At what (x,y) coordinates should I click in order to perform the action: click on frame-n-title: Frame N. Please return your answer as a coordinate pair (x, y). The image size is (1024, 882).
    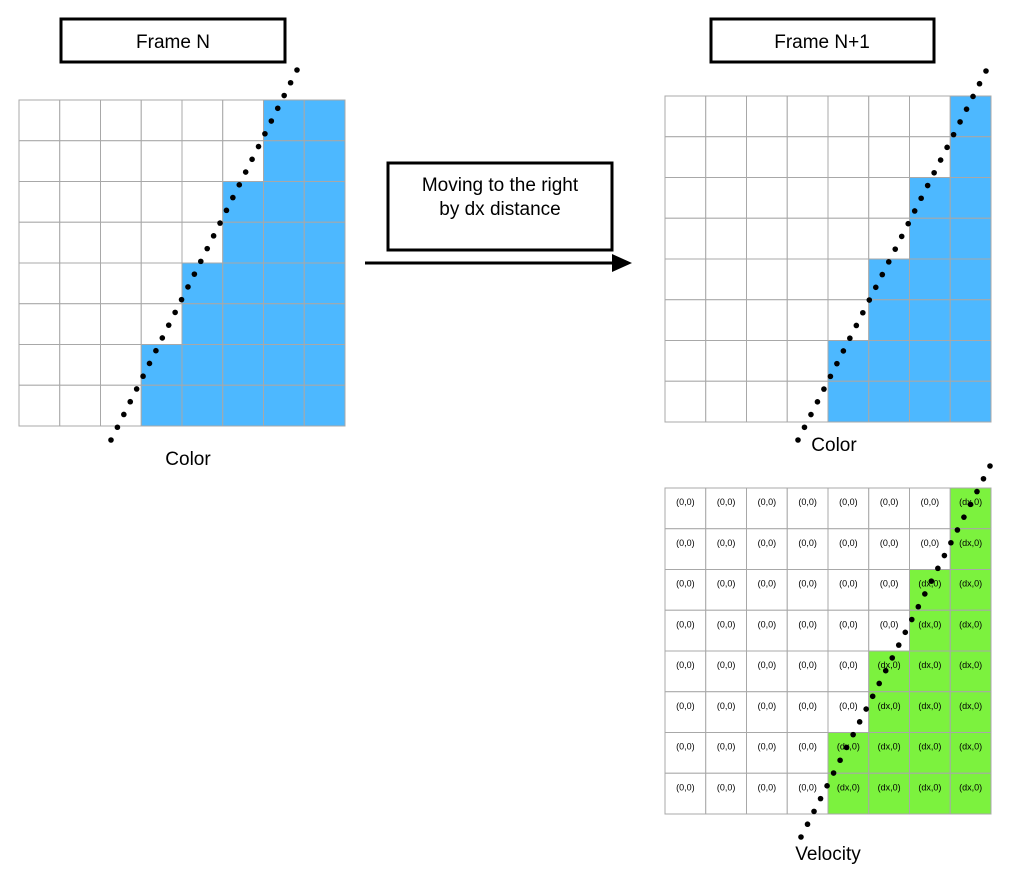
    Looking at the image, I should click on (173, 42).